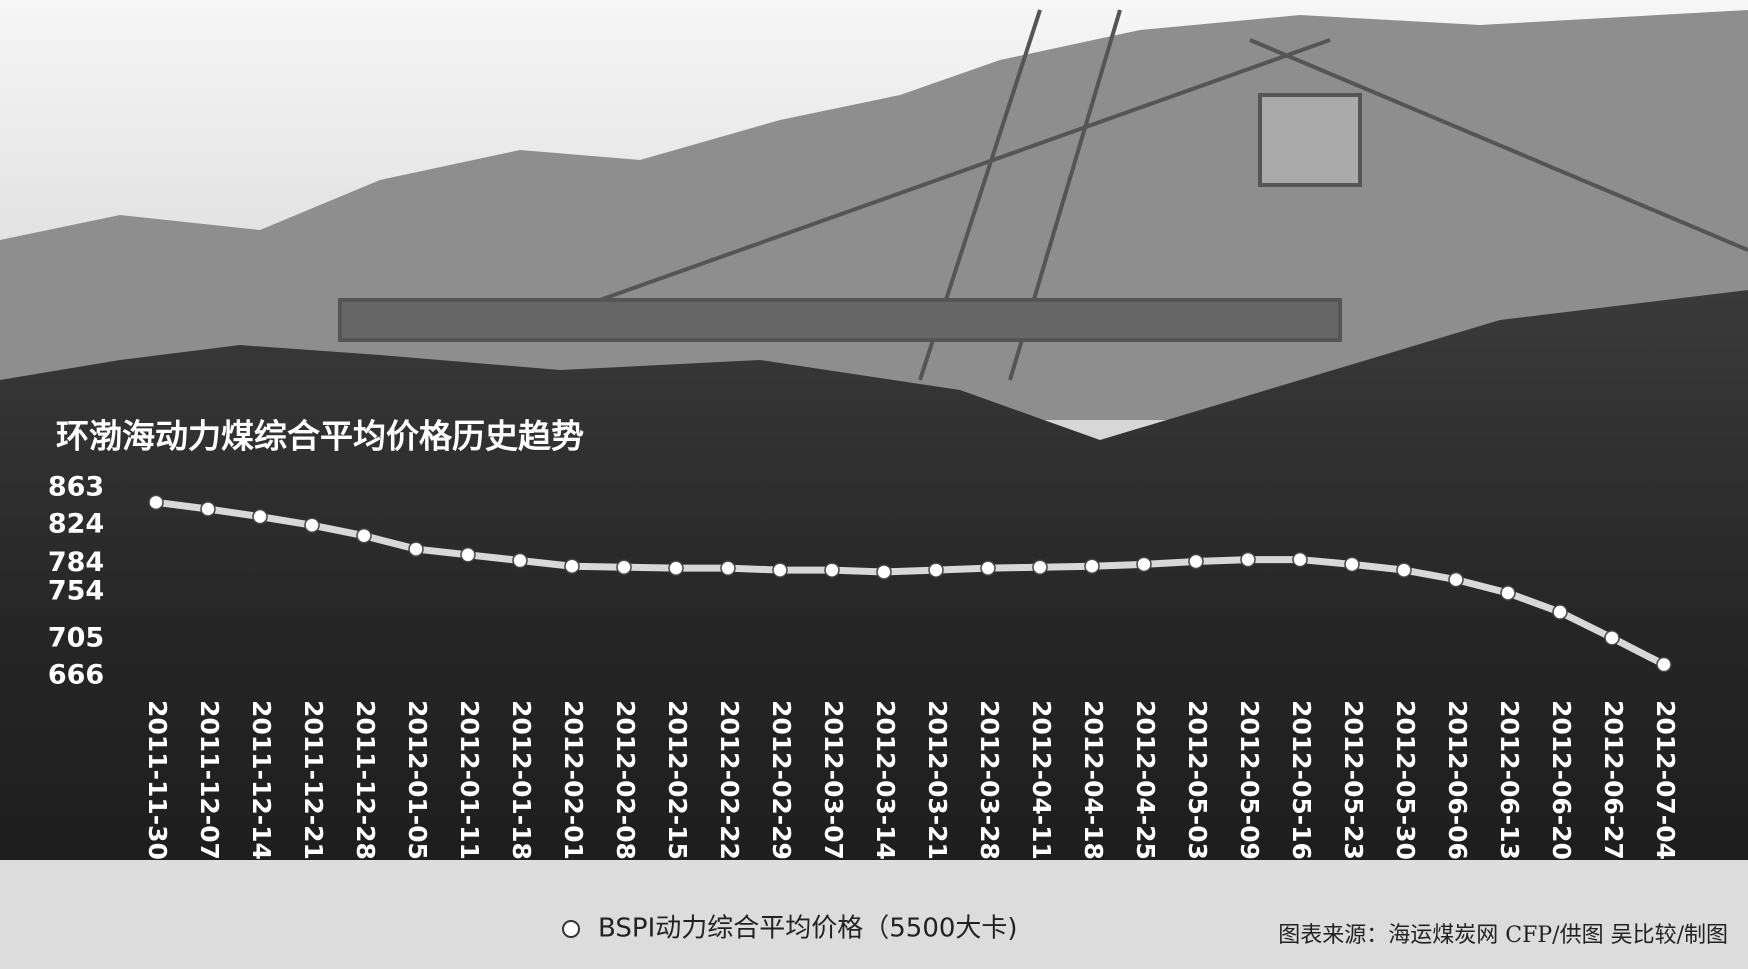 The height and width of the screenshot is (969, 1748). Describe the element at coordinates (625, 780) in the screenshot. I see `x-tick-label: 2012-02-08` at that location.